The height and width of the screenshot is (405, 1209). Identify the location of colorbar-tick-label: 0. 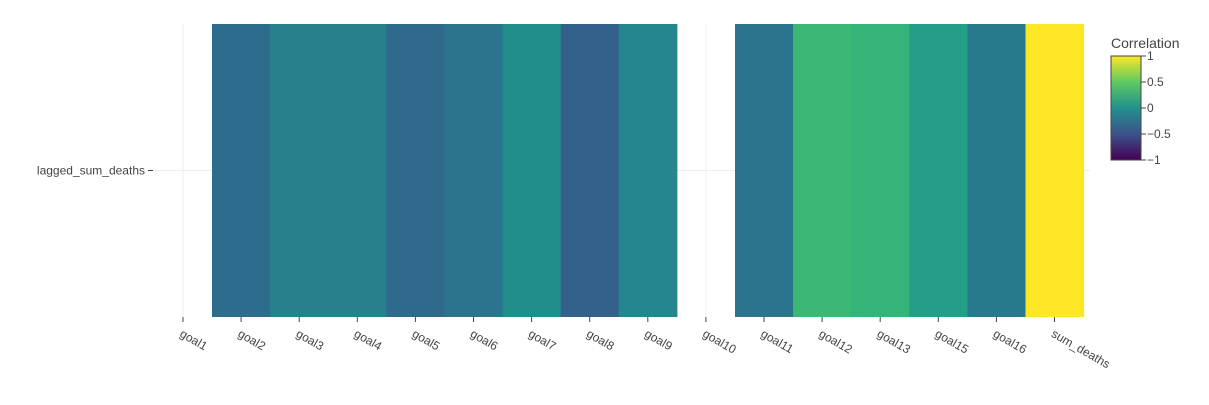
(1150, 108).